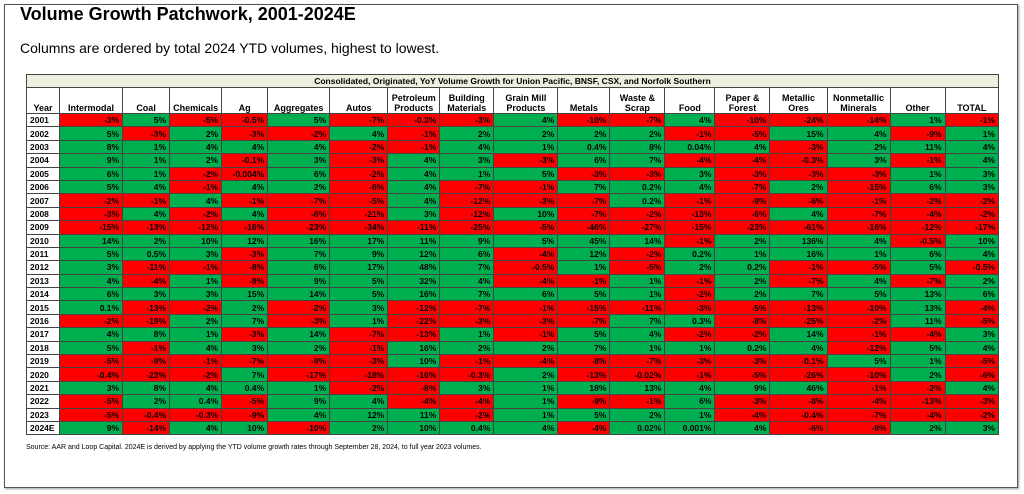 The height and width of the screenshot is (494, 1024). Describe the element at coordinates (359, 240) in the screenshot. I see `growth-cell: 17%` at that location.